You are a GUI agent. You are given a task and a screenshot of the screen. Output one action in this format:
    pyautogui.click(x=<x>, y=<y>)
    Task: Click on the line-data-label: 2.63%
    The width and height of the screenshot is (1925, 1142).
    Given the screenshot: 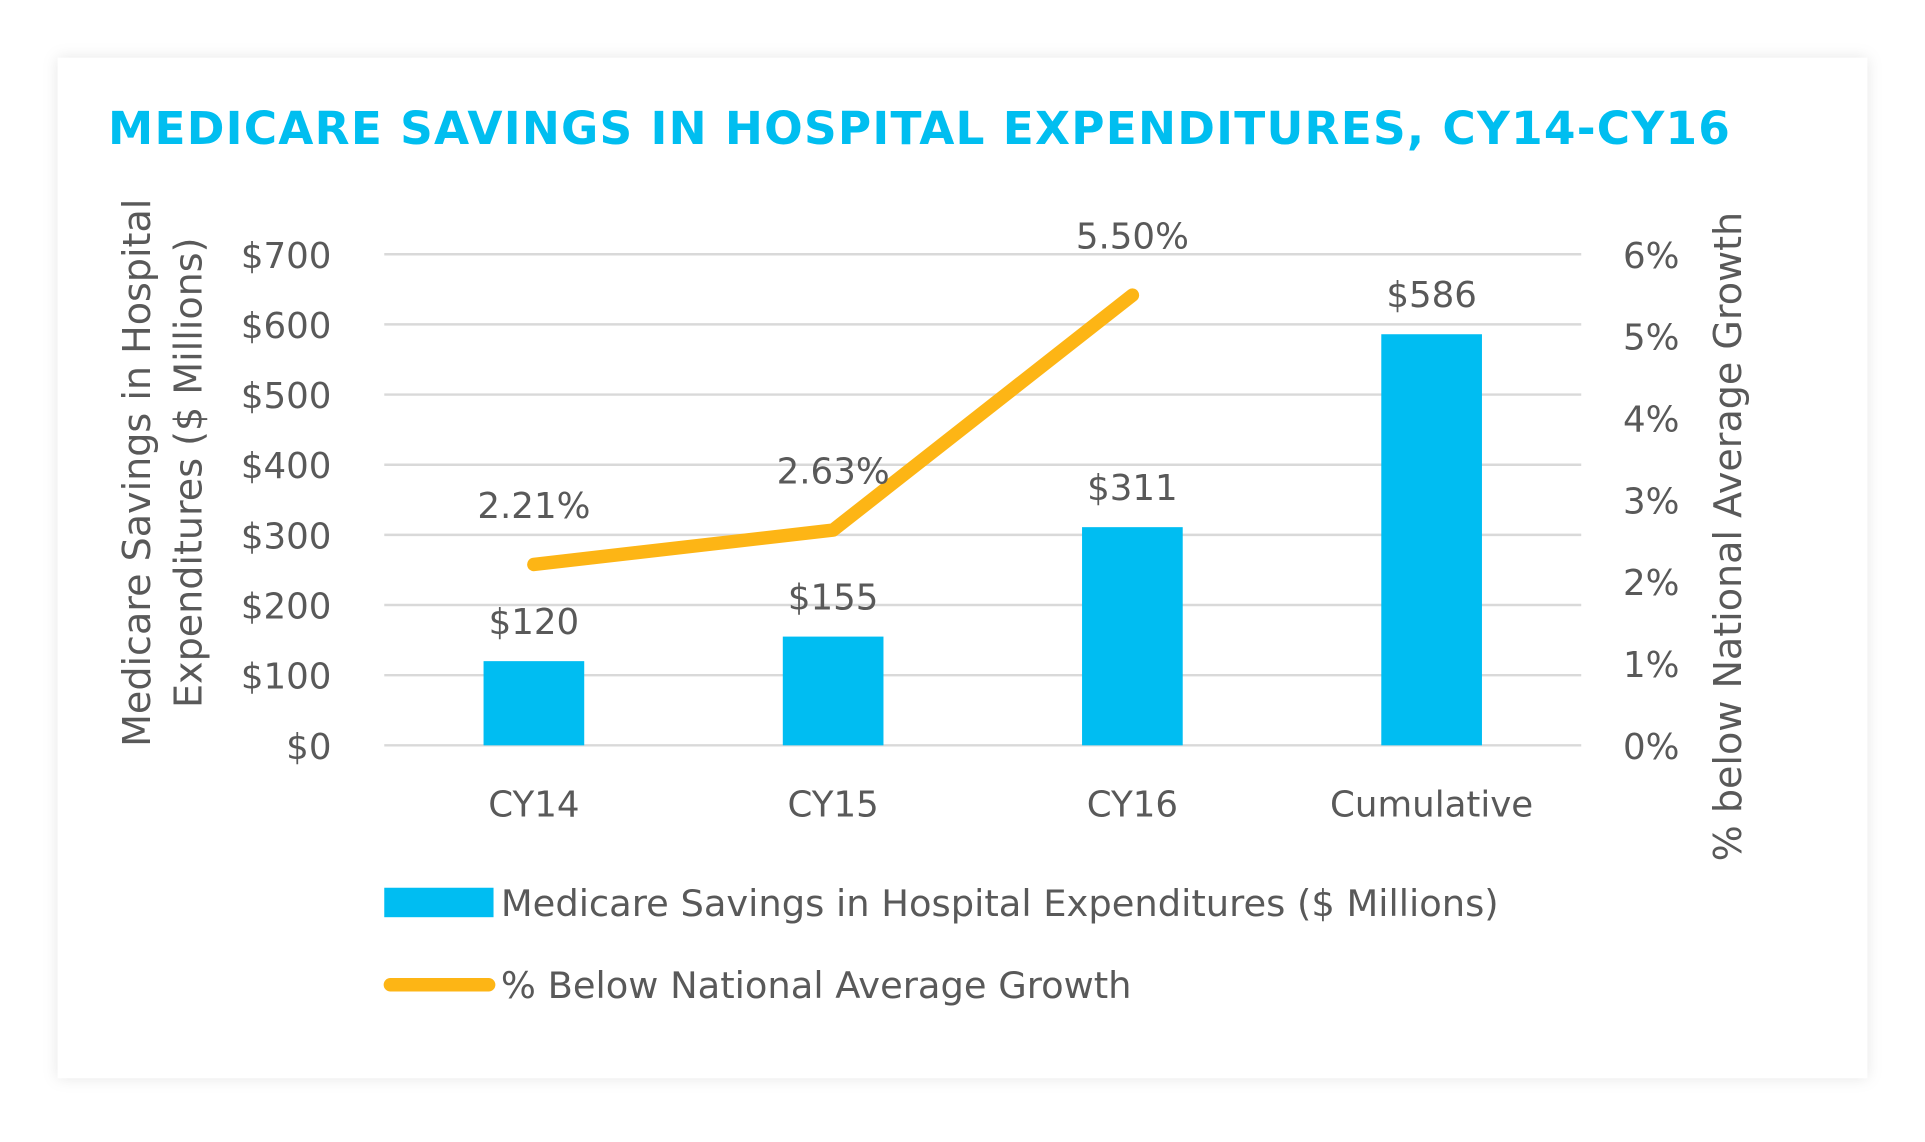 What is the action you would take?
    pyautogui.click(x=833, y=471)
    